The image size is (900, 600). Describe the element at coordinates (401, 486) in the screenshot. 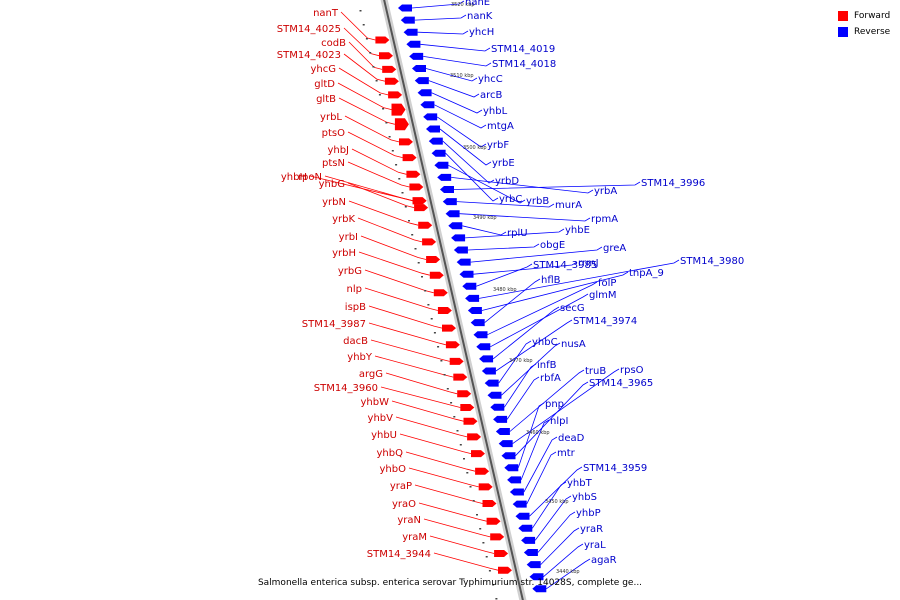

I see `forward-gene-label: yraP` at that location.